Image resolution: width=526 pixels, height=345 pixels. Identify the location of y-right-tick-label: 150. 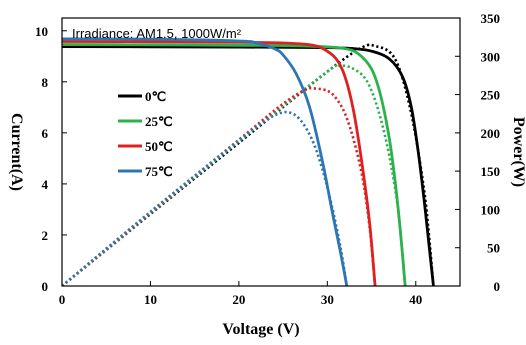
(491, 171).